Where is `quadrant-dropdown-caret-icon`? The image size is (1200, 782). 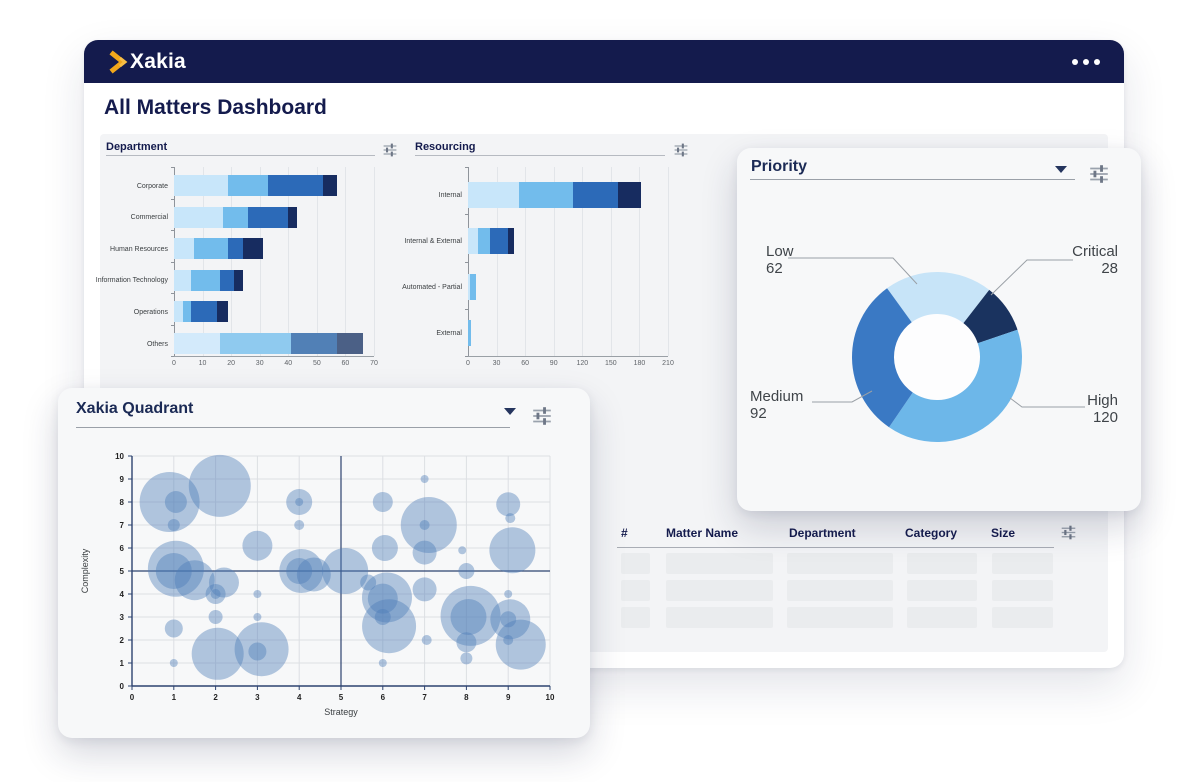
quadrant-dropdown-caret-icon is located at coordinates (510, 411).